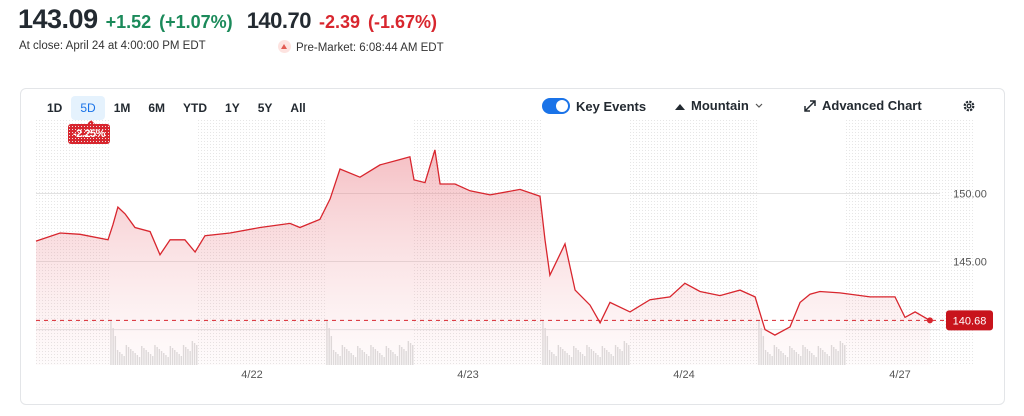 The image size is (1024, 416). What do you see at coordinates (279, 20) in the screenshot?
I see `premarket-price: 140.70` at bounding box center [279, 20].